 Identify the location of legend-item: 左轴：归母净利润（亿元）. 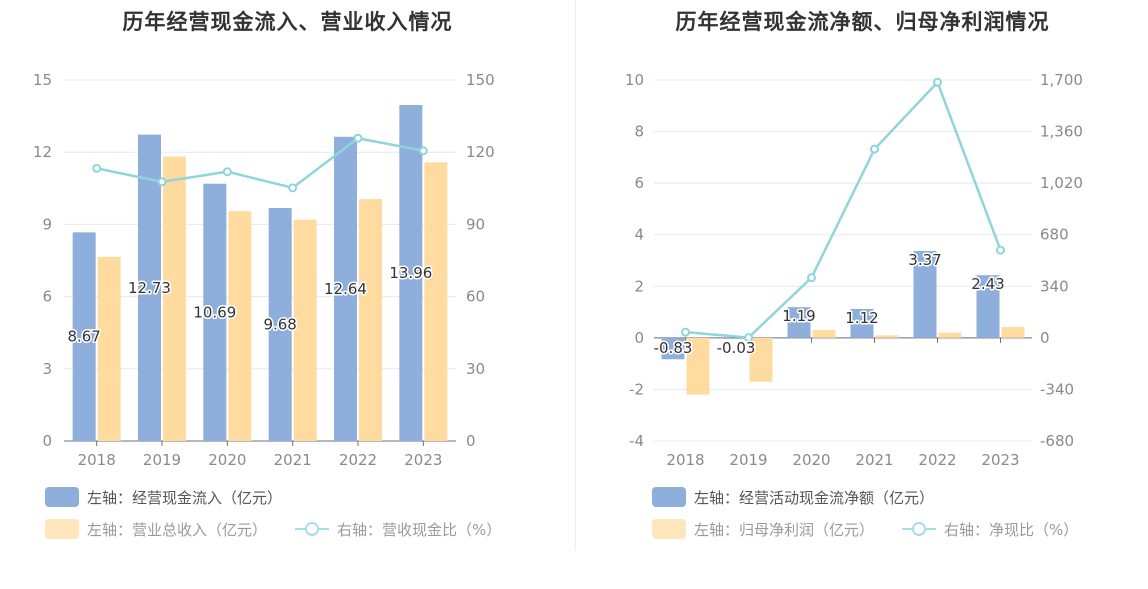
(763, 529).